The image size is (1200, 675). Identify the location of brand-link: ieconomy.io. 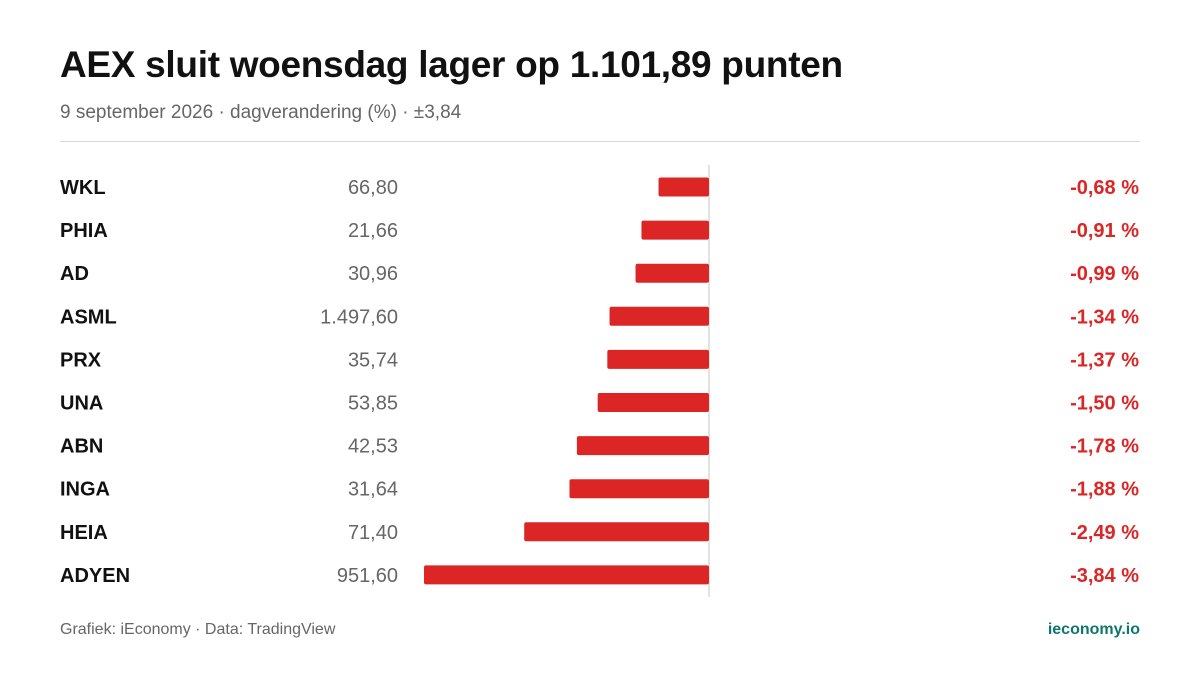
(1093, 629).